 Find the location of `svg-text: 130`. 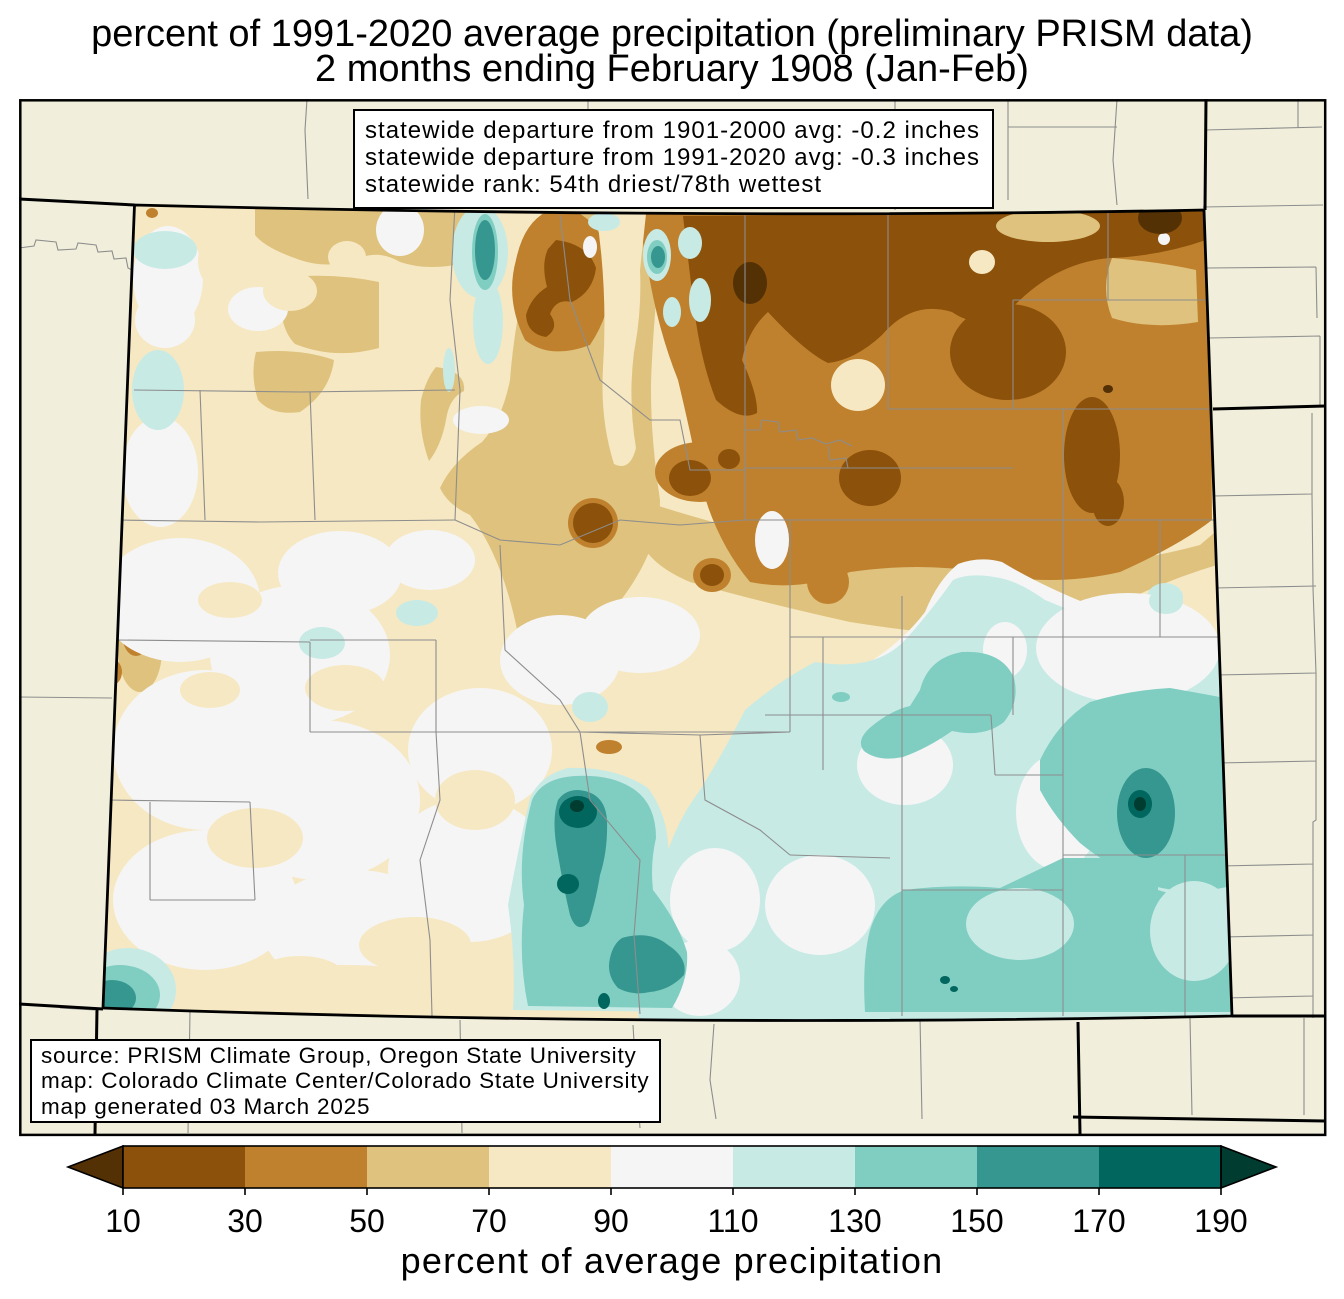

svg-text: 130 is located at coordinates (854, 1221).